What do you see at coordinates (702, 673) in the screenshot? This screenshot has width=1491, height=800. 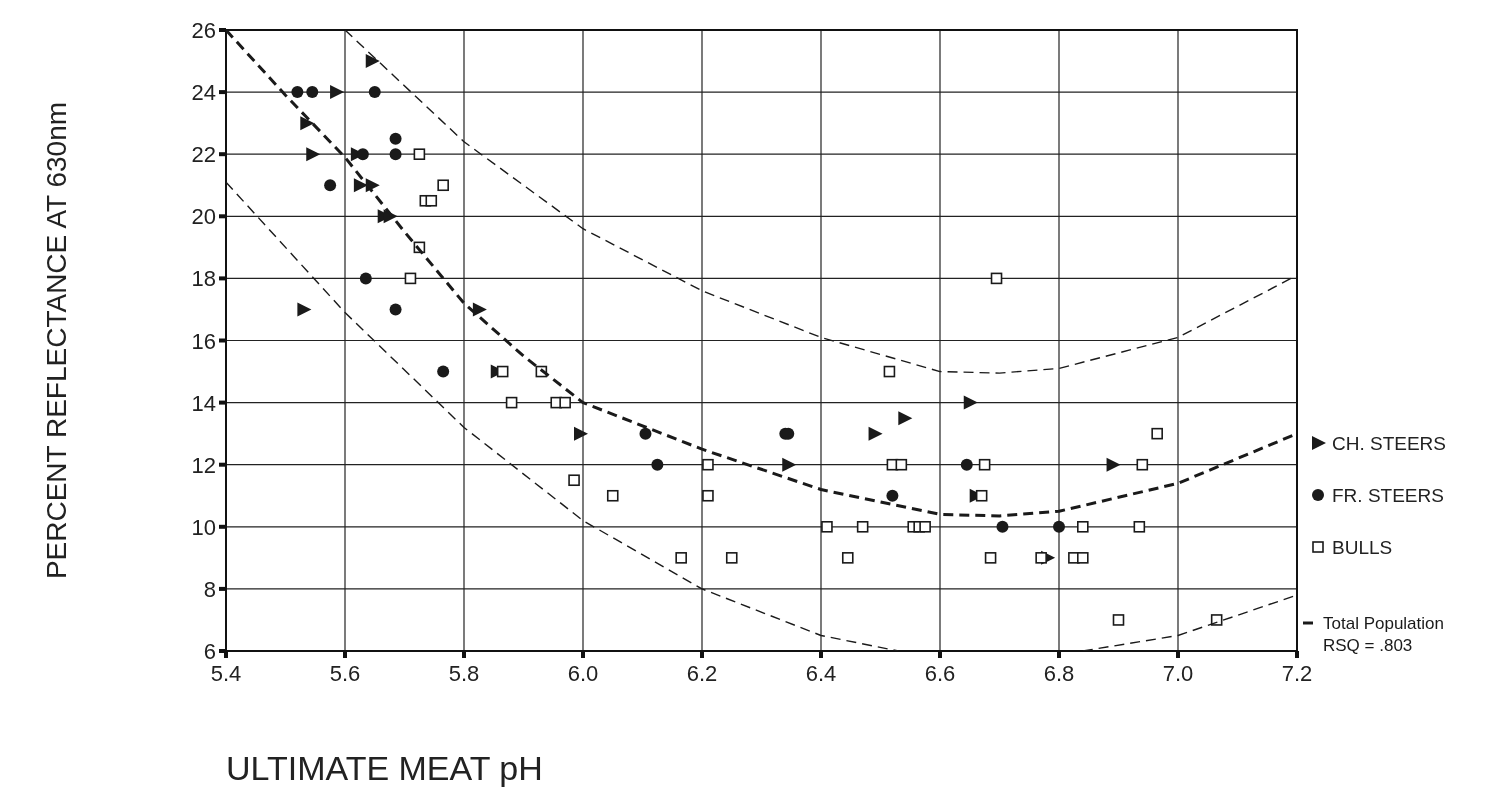 I see `x-tick-label: 6.2` at bounding box center [702, 673].